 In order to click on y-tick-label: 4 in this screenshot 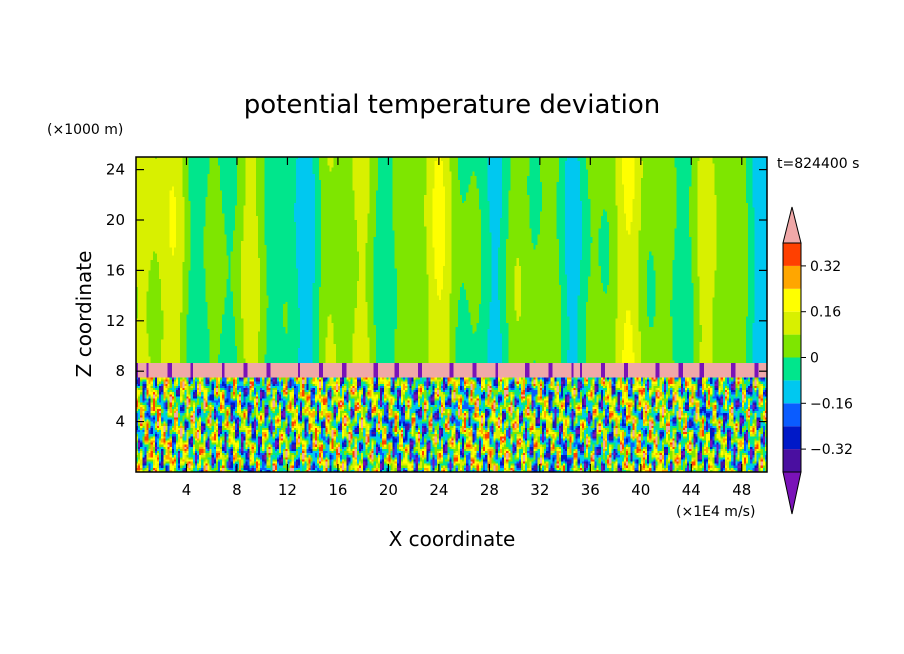, I will do `click(120, 422)`.